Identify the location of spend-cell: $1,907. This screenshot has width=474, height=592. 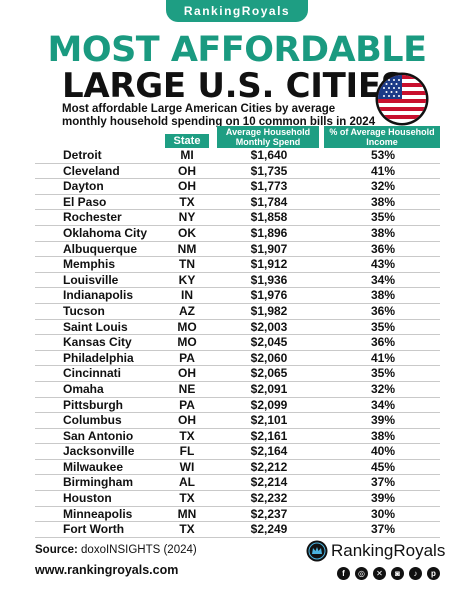
(269, 248).